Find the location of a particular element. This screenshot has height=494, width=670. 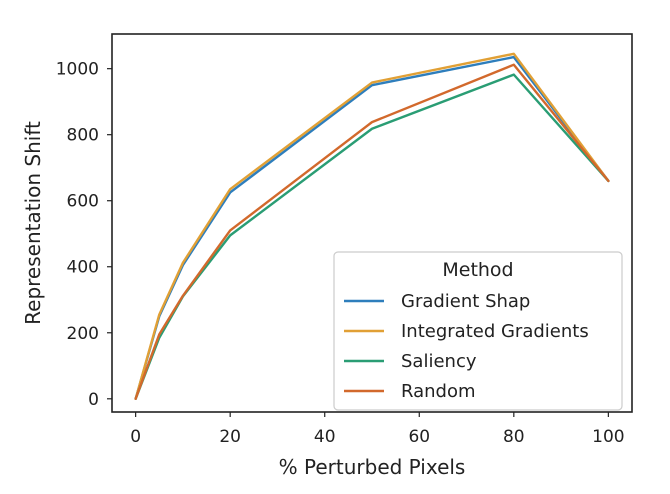

x-tick-label: 20 is located at coordinates (230, 437).